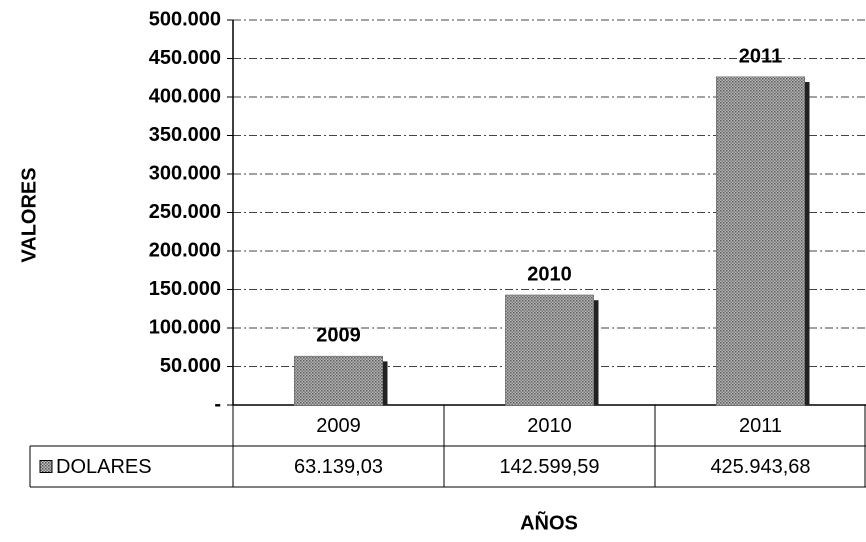 Image resolution: width=866 pixels, height=542 pixels. Describe the element at coordinates (46, 466) in the screenshot. I see `legend-swatch` at that location.